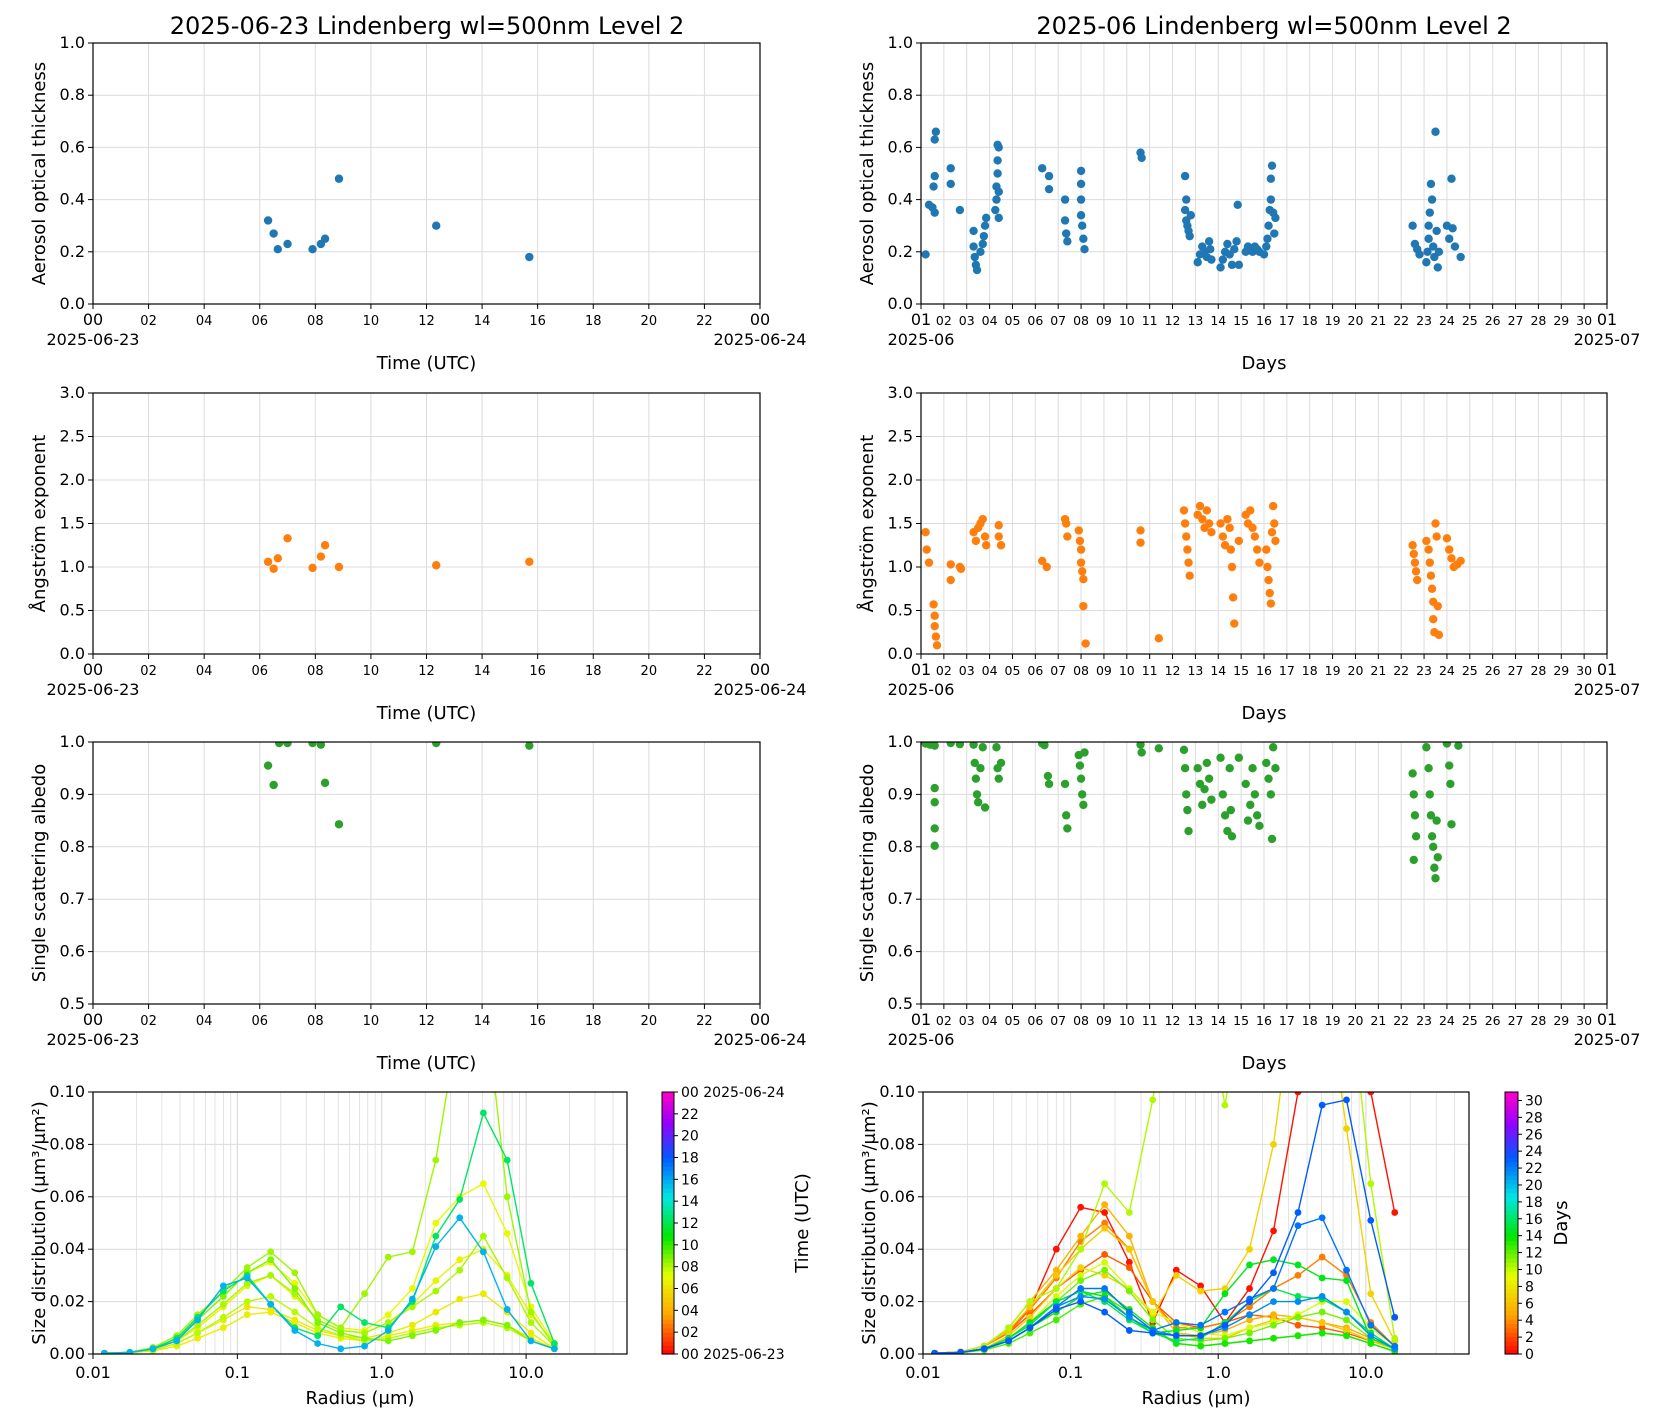 This screenshot has height=1420, width=1654. I want to click on x-tick-label: 16, so click(537, 1021).